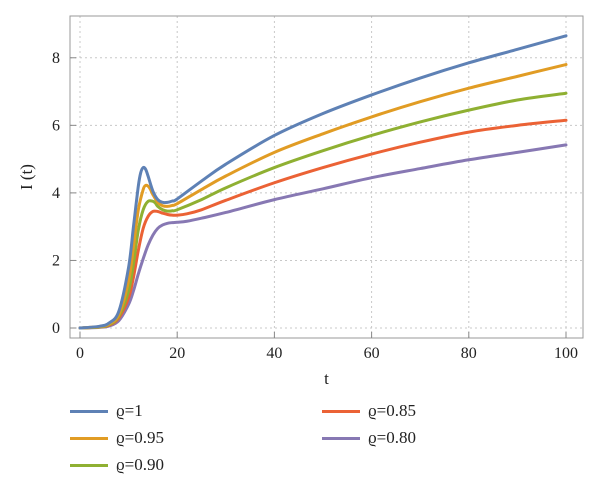  I want to click on legend-item: ϱ=0.80, so click(369, 438).